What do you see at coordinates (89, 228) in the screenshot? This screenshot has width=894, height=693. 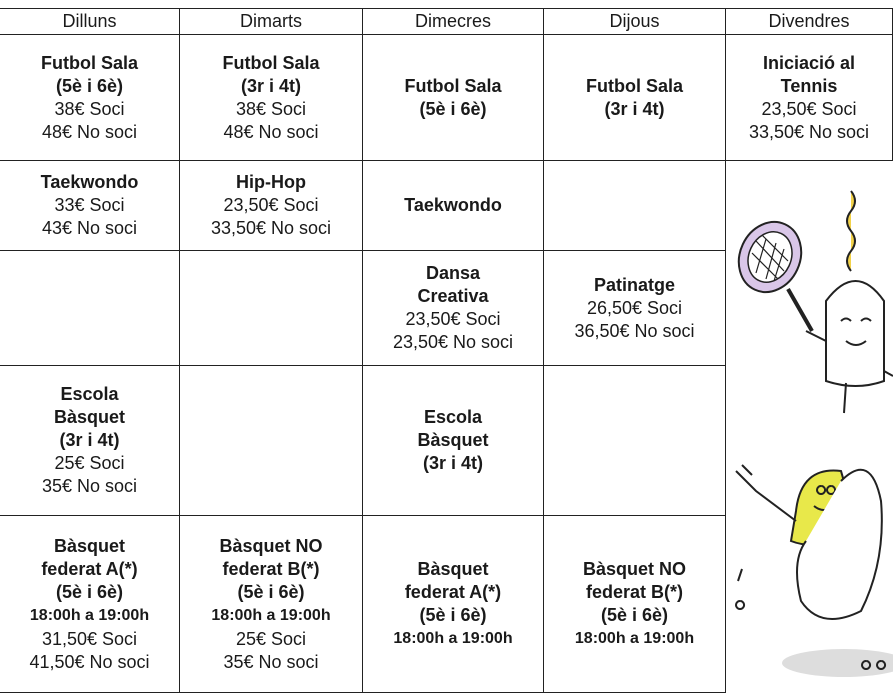 I see `cell-line: 43€ No soci` at bounding box center [89, 228].